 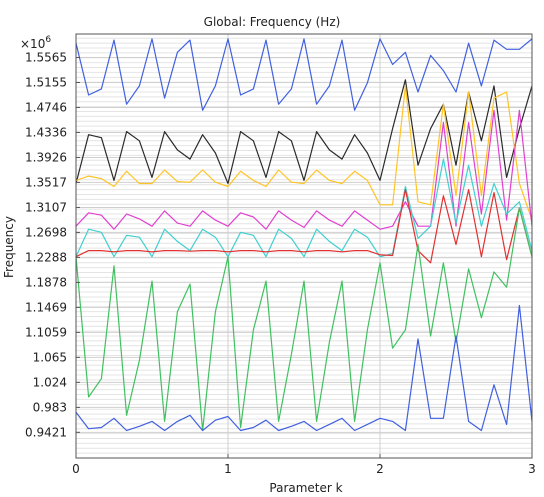 What do you see at coordinates (46, 257) in the screenshot?
I see `y-tick-label: 1.2288` at bounding box center [46, 257].